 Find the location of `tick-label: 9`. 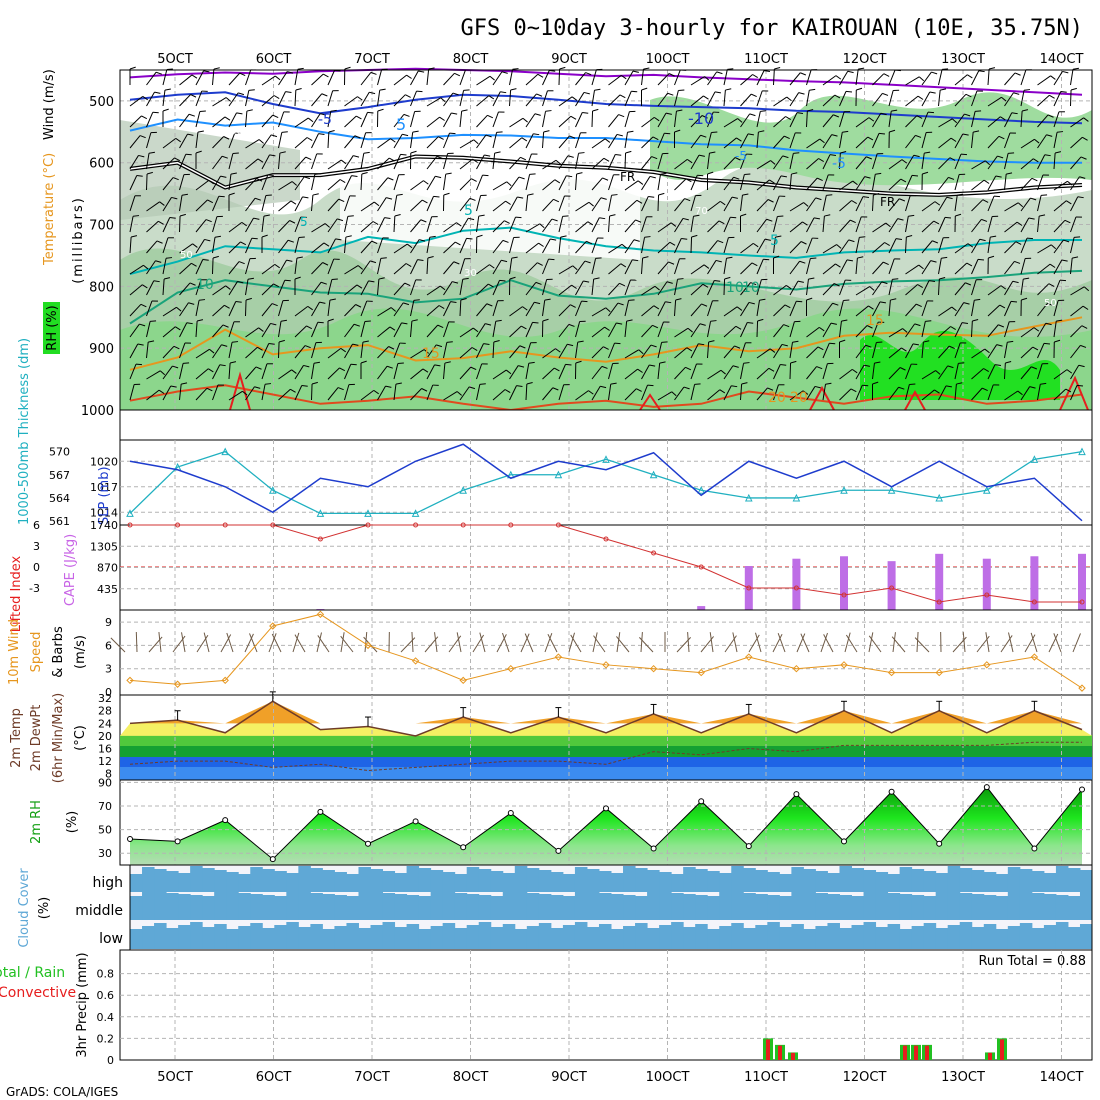

tick-label: 9 is located at coordinates (108, 622).